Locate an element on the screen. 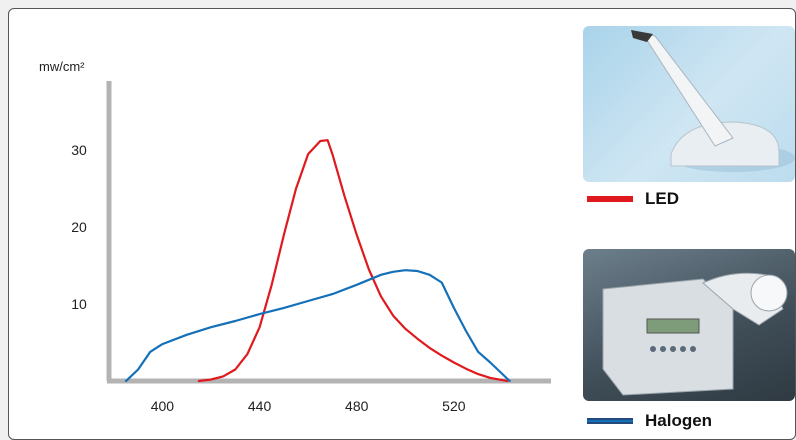 This screenshot has width=796, height=440. series-line-halogen is located at coordinates (317, 326).